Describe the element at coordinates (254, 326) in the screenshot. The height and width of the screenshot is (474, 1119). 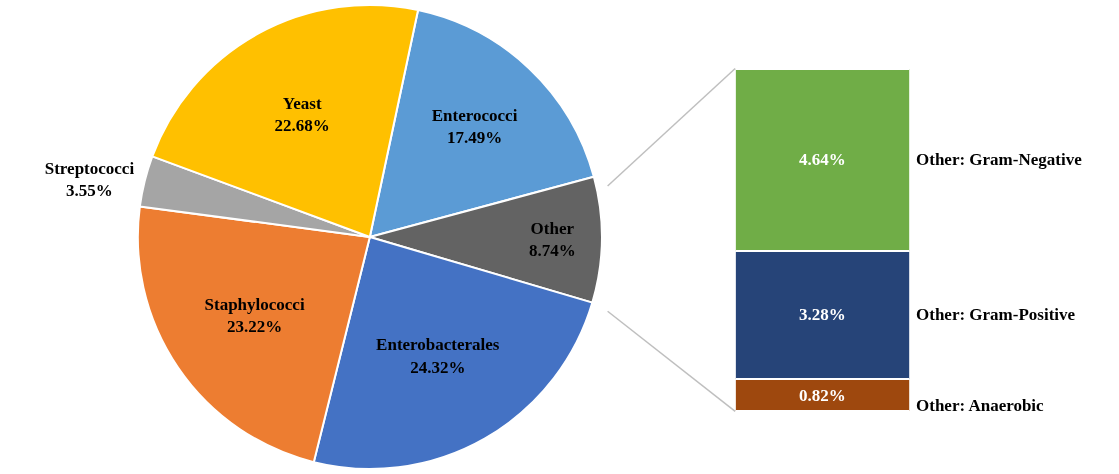
I see `data-label: 23.22%` at that location.